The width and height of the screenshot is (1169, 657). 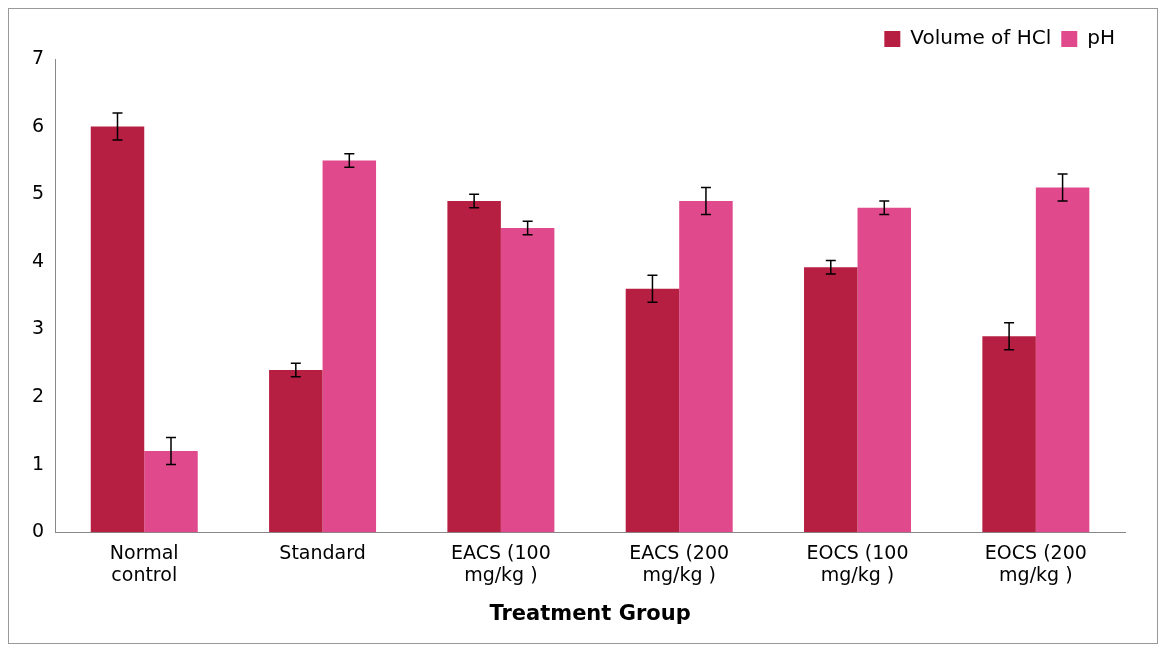 What do you see at coordinates (857, 563) in the screenshot?
I see `x-tick-label: EOCS (100 mg/kg )` at bounding box center [857, 563].